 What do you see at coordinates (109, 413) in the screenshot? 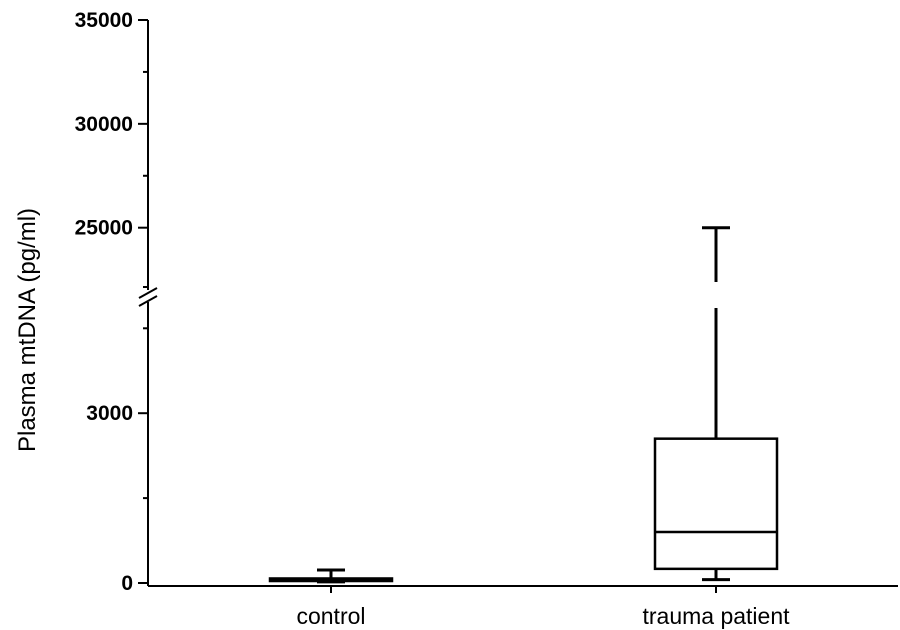
I see `y-tick-label: 3000` at bounding box center [109, 413].